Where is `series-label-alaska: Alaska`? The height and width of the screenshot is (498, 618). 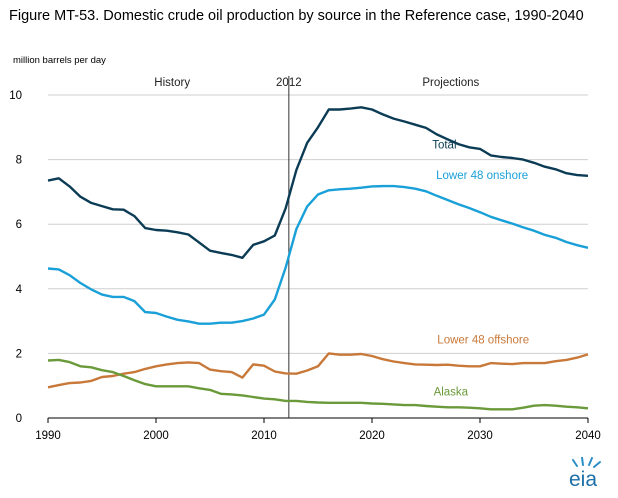
series-label-alaska: Alaska is located at coordinates (451, 392).